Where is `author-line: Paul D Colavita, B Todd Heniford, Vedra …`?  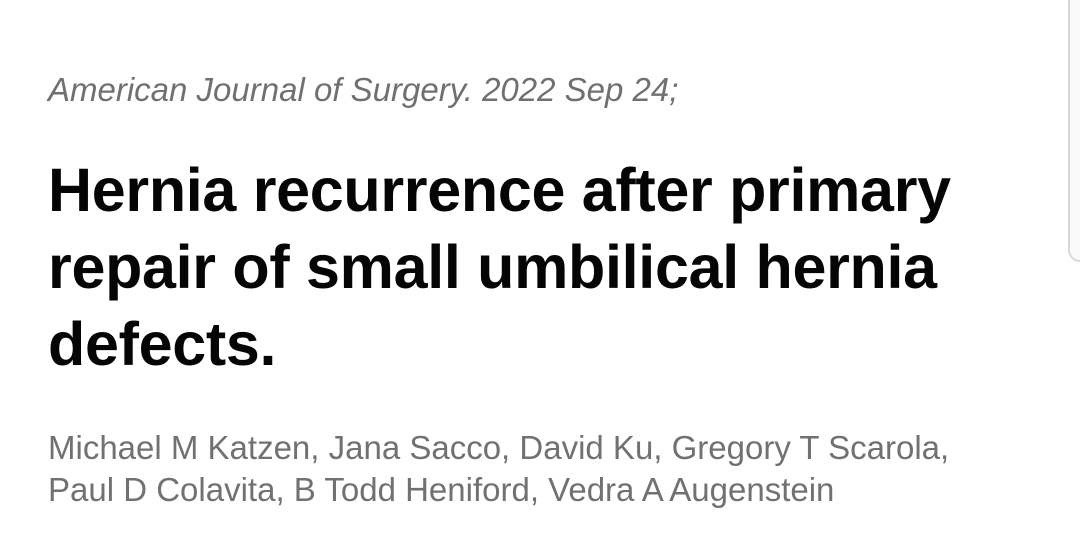 author-line: Paul D Colavita, B Todd Heniford, Vedra … is located at coordinates (441, 489).